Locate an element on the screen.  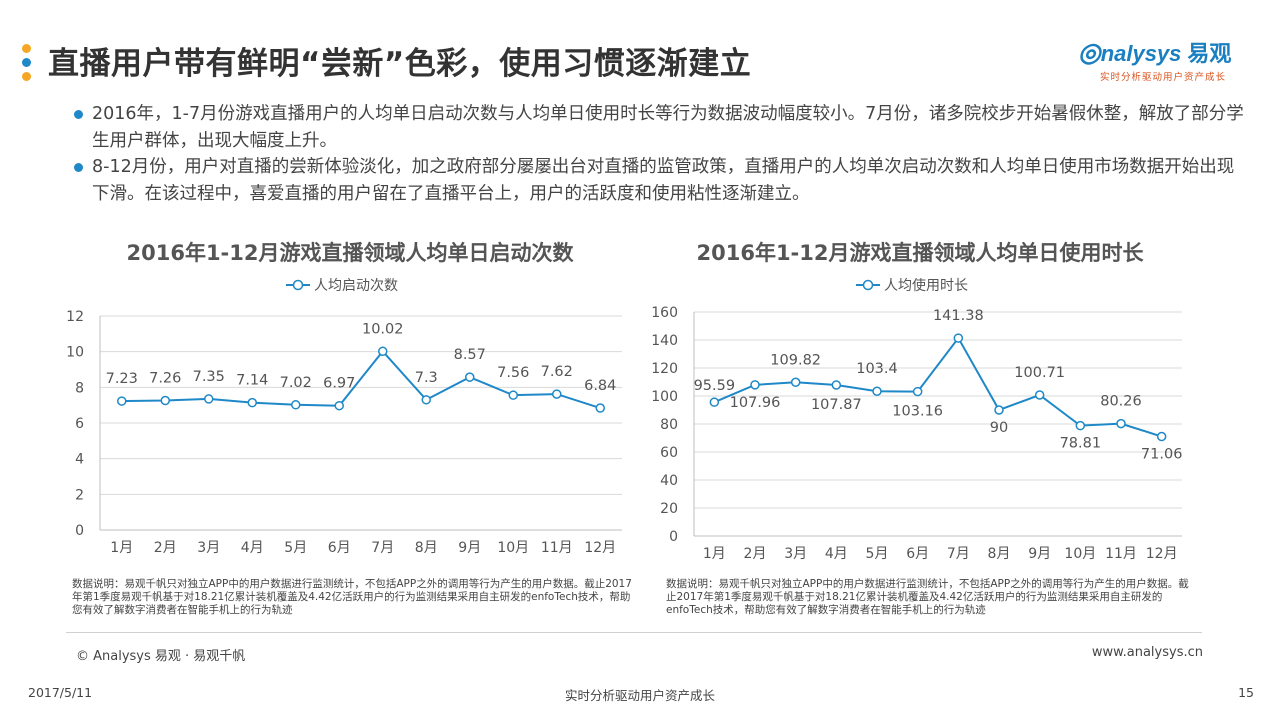
data-label: 7.02 is located at coordinates (296, 383).